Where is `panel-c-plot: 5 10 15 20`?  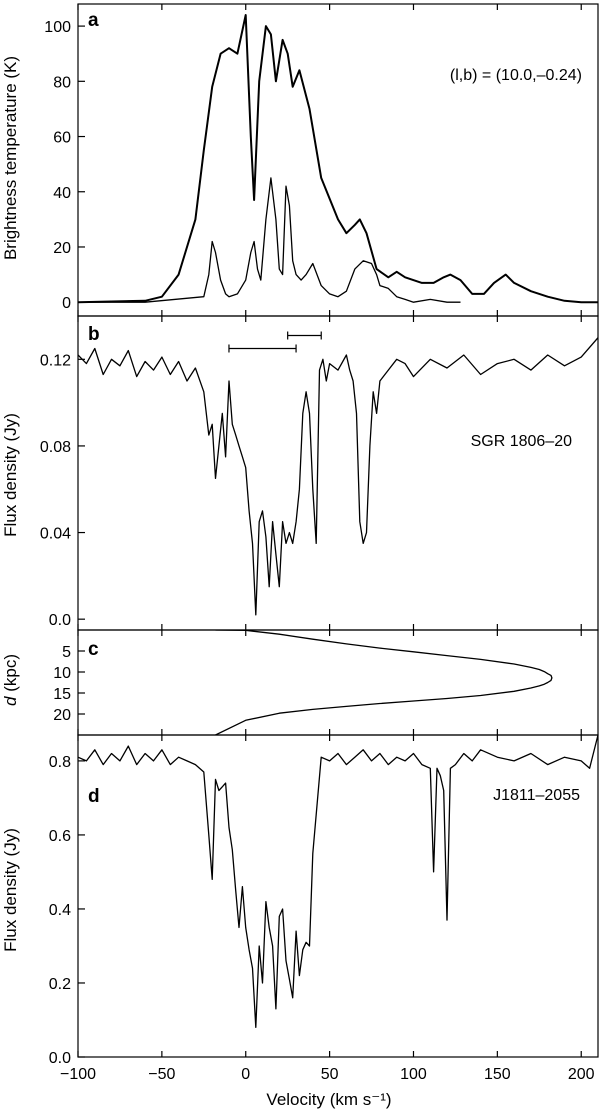 panel-c-plot: 5 10 15 20 is located at coordinates (326, 682).